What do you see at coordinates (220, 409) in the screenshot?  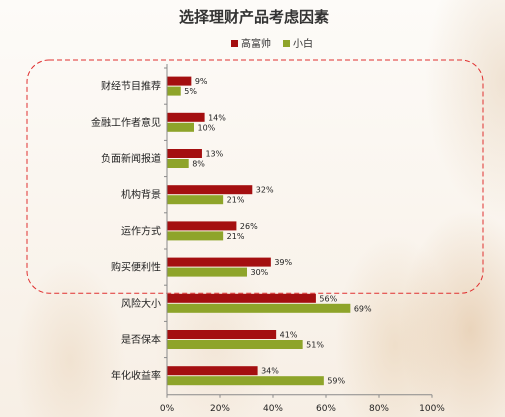 I see `x-tick-label: 20%` at bounding box center [220, 409].